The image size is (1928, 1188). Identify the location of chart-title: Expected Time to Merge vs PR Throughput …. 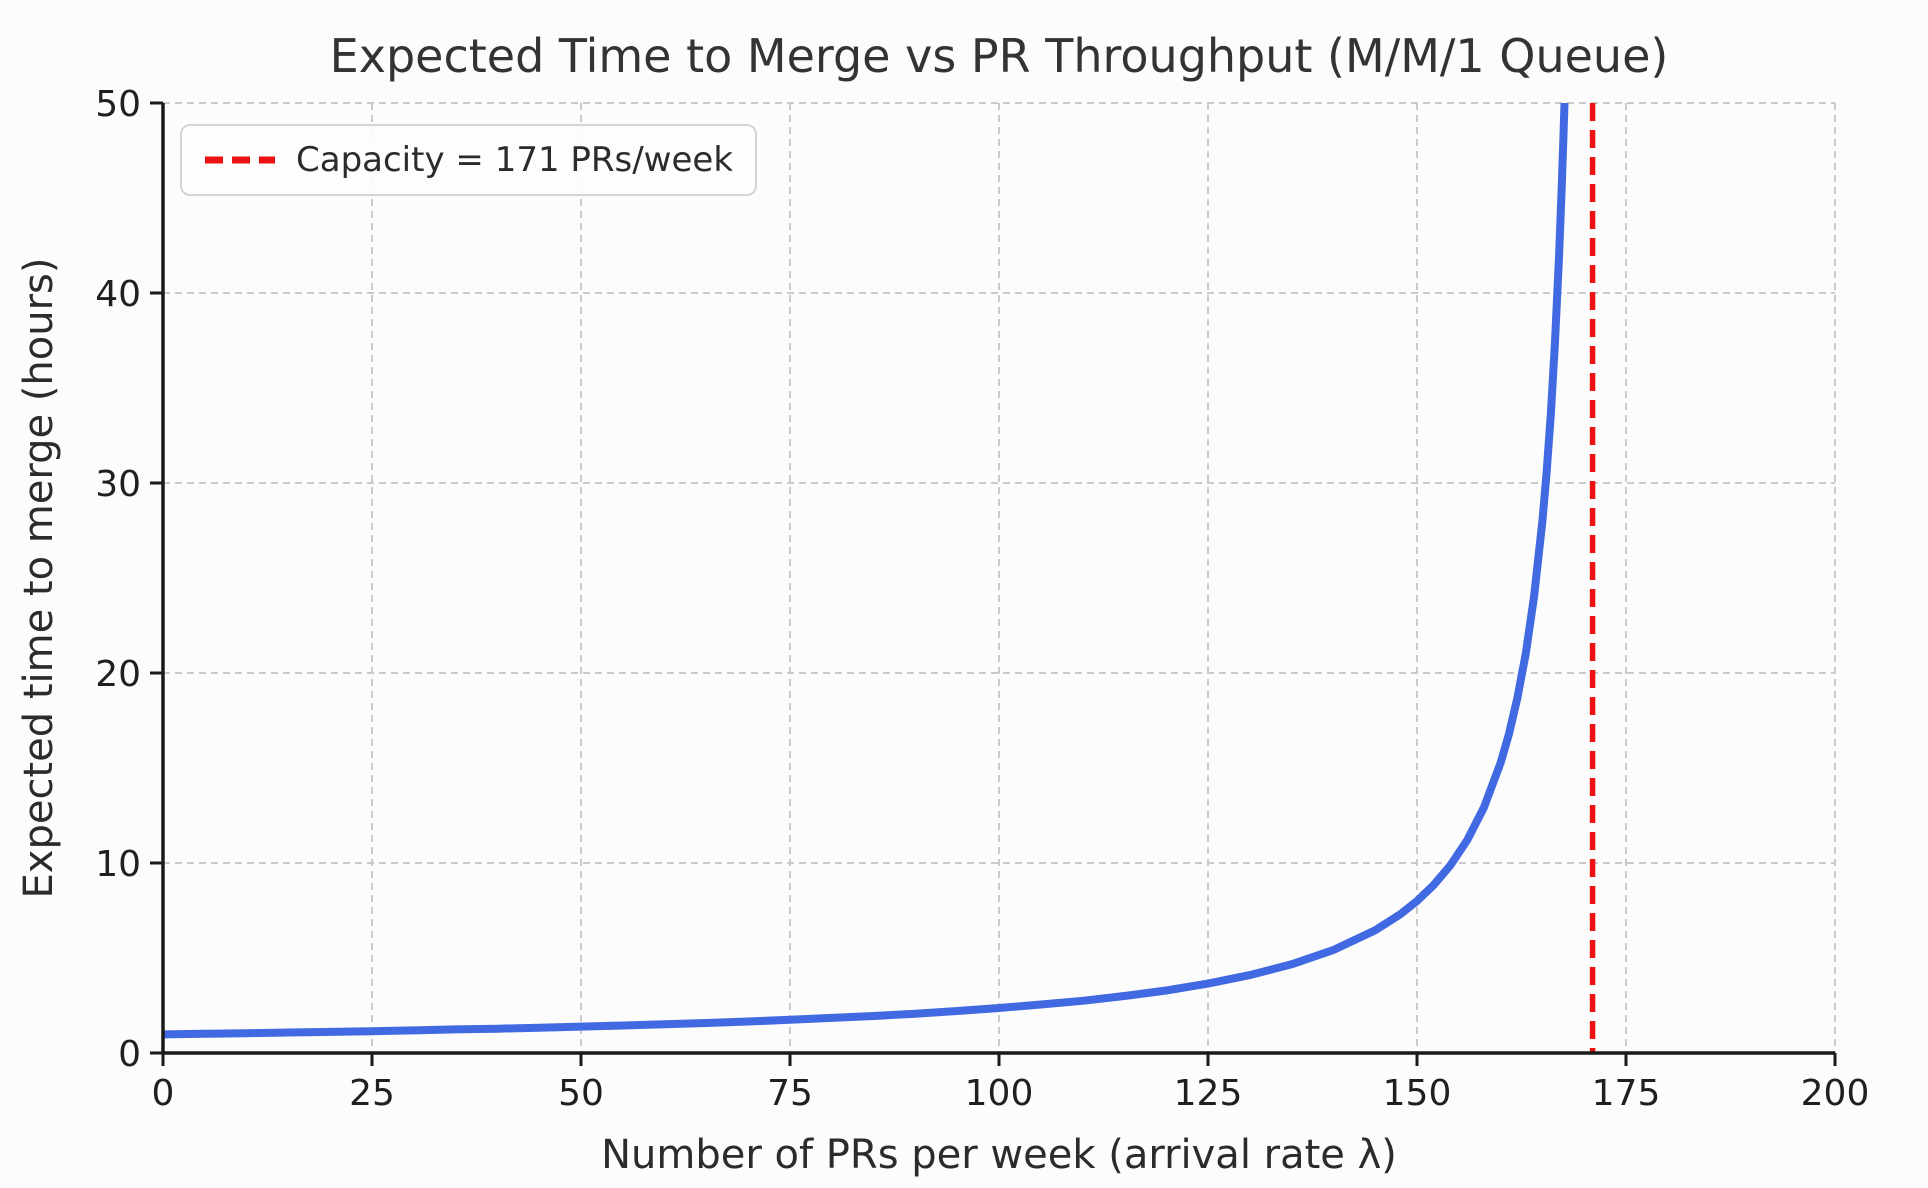
(999, 56).